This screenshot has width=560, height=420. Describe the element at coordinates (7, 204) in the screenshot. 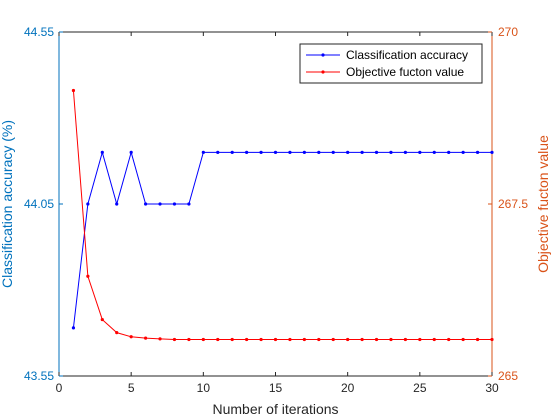

I see `left-axis-title: Classification accuracy (%)` at that location.